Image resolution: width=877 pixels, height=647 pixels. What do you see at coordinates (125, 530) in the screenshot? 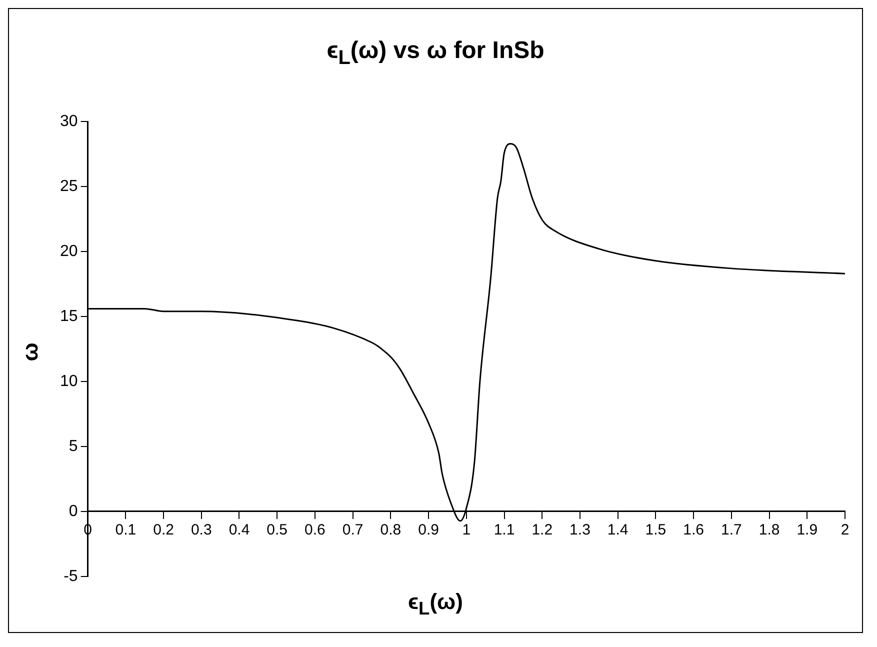
I see `x-tick-label: 0.1` at bounding box center [125, 530].